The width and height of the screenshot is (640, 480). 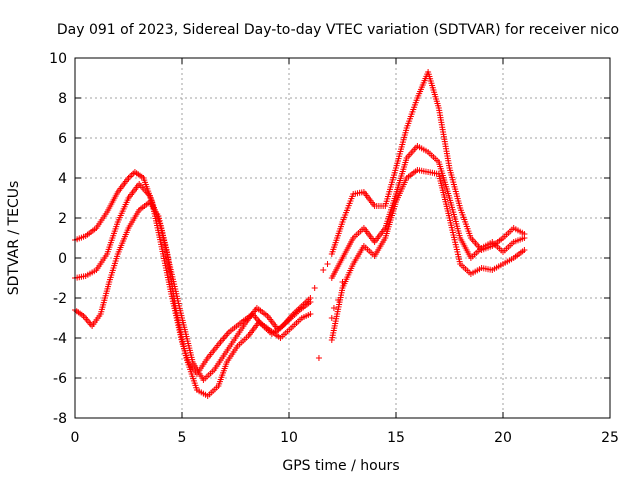 I want to click on x-tick-label: 0, so click(x=75, y=438).